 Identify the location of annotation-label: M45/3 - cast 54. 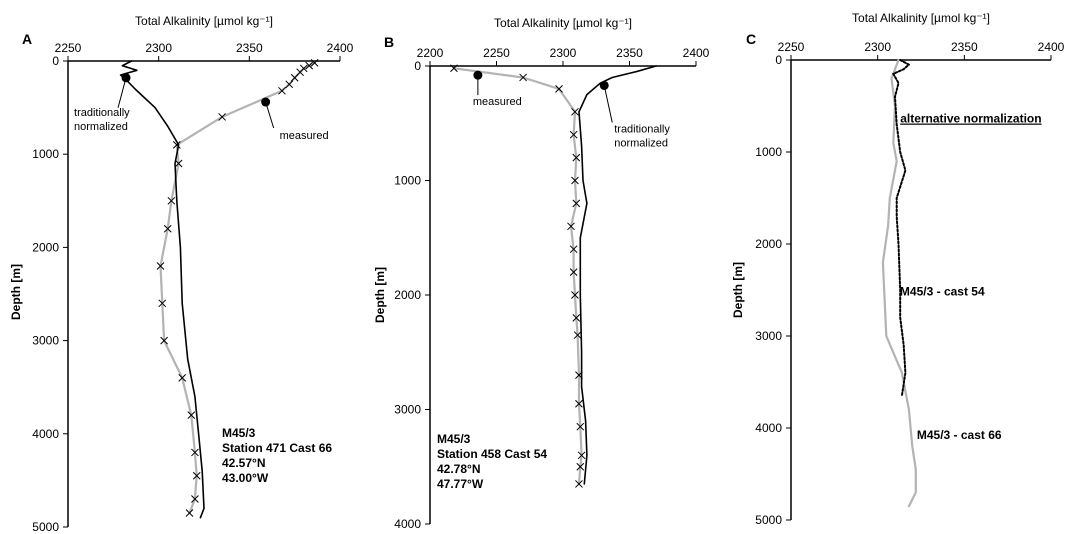
(942, 292).